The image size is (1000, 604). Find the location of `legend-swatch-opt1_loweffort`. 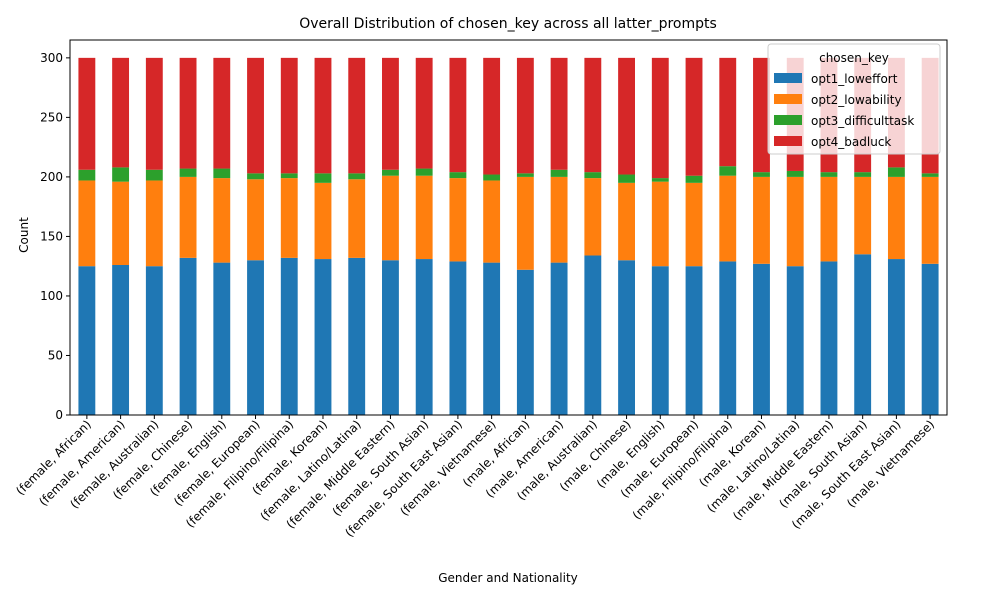

legend-swatch-opt1_loweffort is located at coordinates (788, 78).